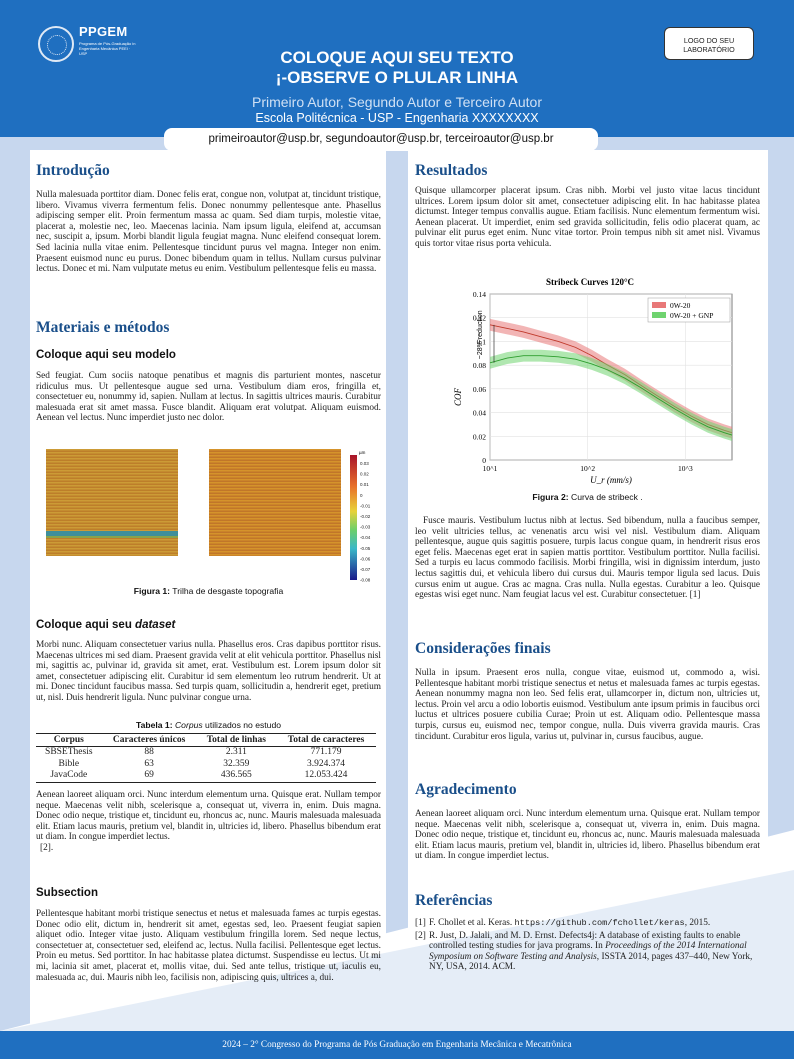  Describe the element at coordinates (326, 752) in the screenshot. I see `table-cell: 771.179` at that location.